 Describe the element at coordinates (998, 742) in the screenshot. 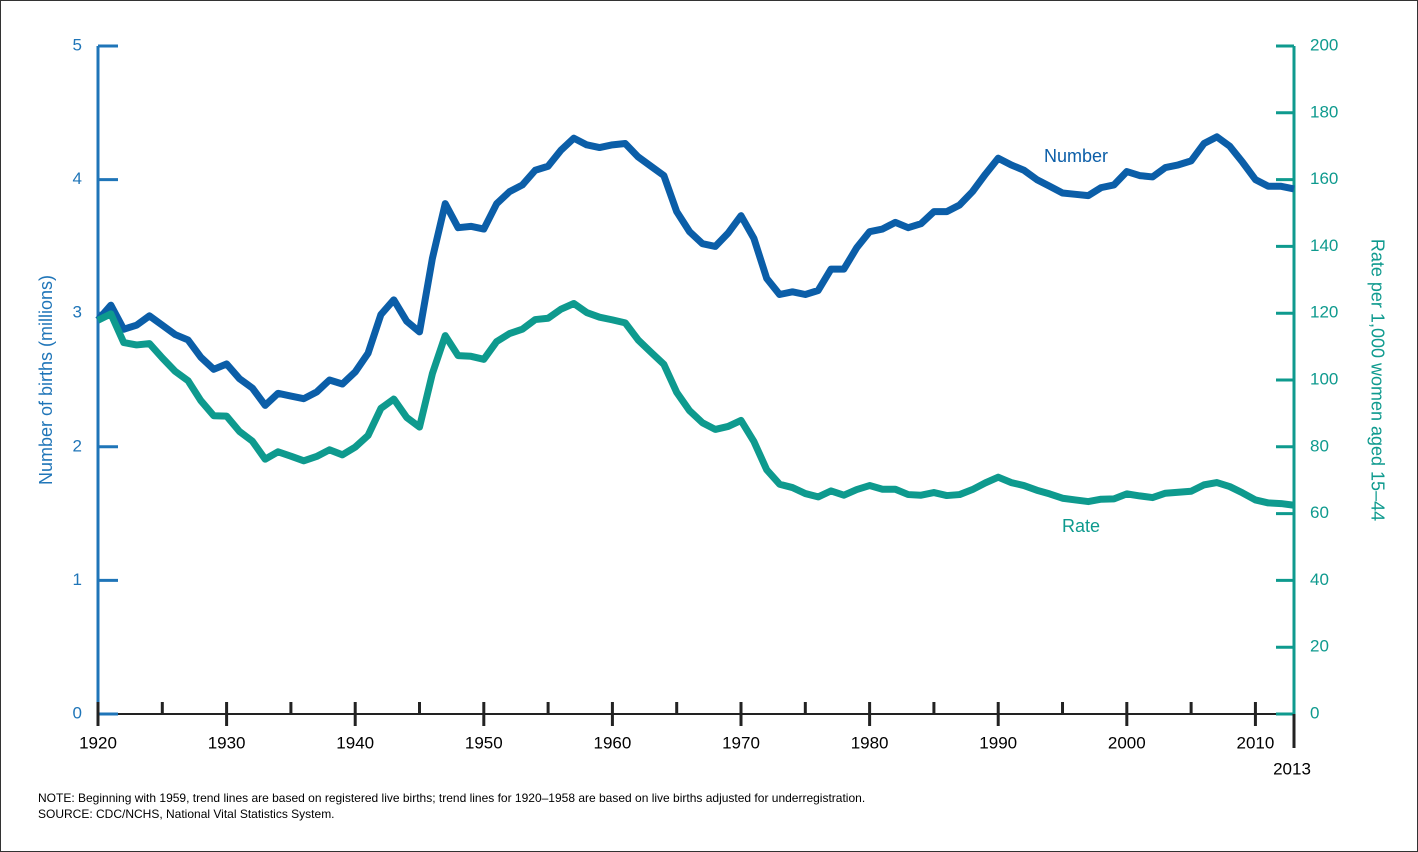

I see `x-tick-label: 1990` at that location.